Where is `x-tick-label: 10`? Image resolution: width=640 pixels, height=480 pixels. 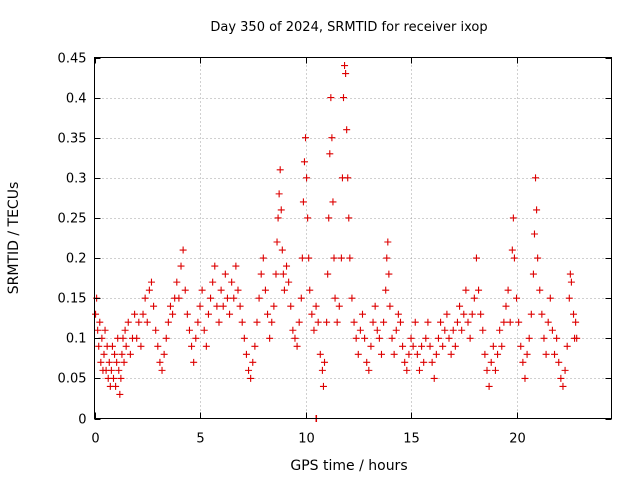
x-tick-label: 10 is located at coordinates (306, 439).